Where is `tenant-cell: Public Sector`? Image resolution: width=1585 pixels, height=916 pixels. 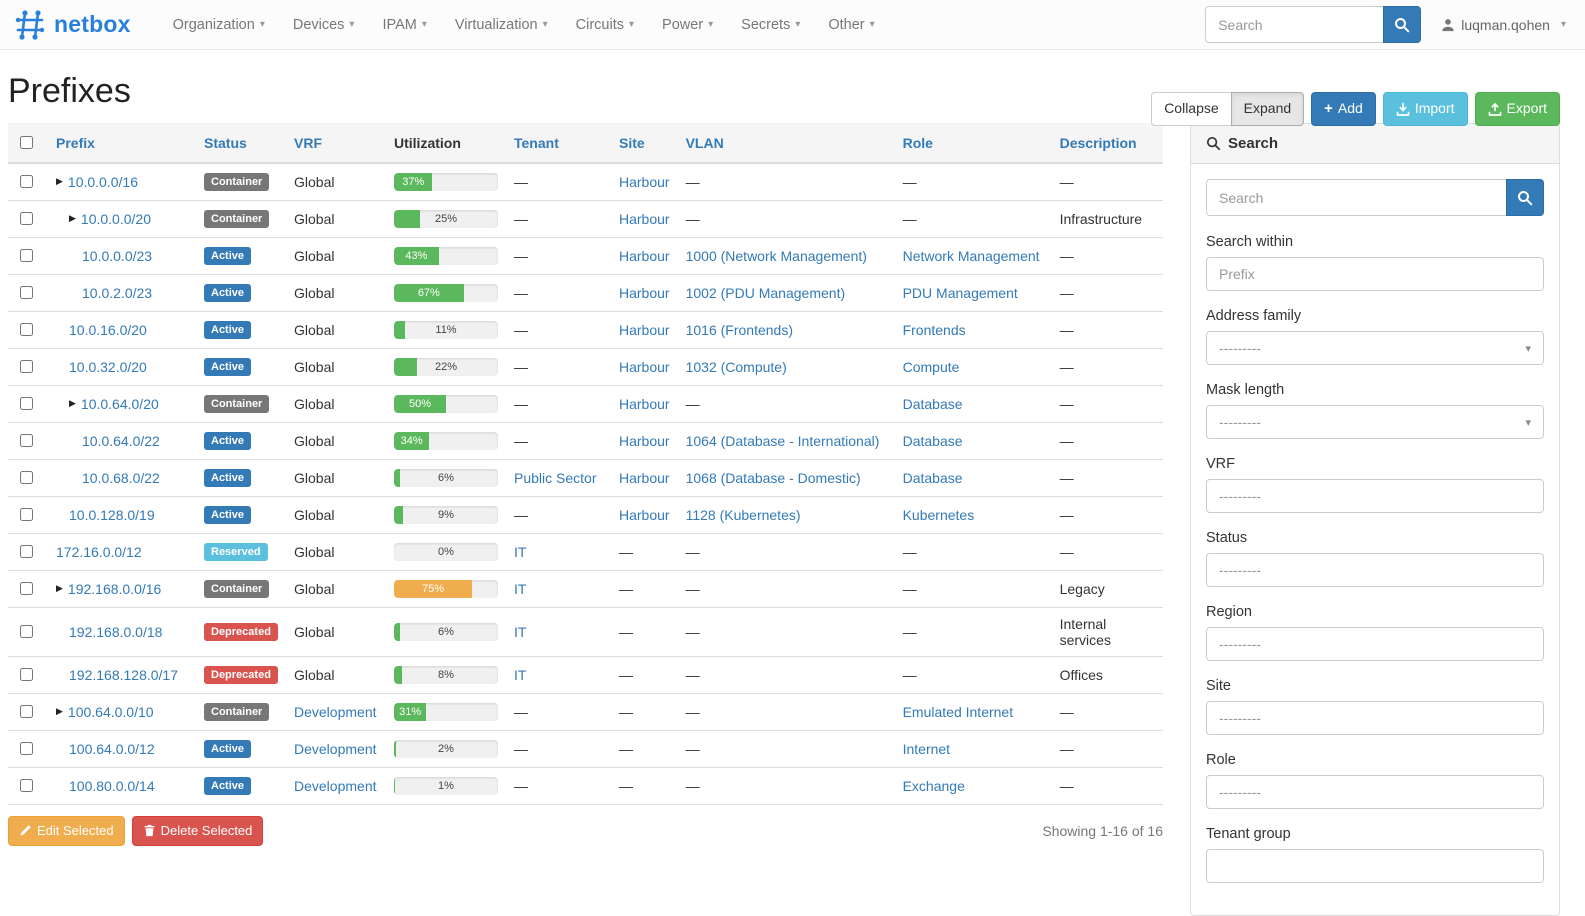
tenant-cell: Public Sector is located at coordinates (555, 477).